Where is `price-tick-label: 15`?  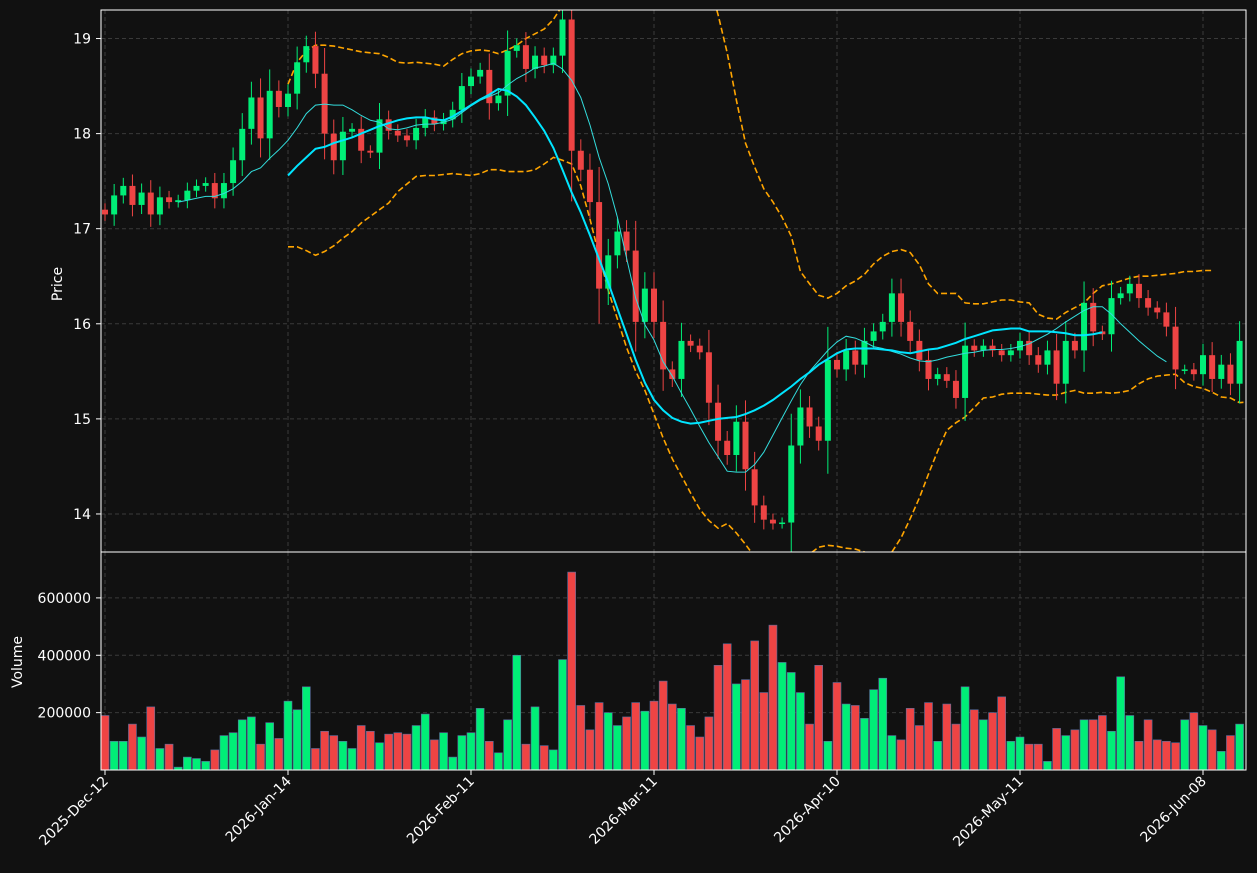
price-tick-label: 15 is located at coordinates (82, 420).